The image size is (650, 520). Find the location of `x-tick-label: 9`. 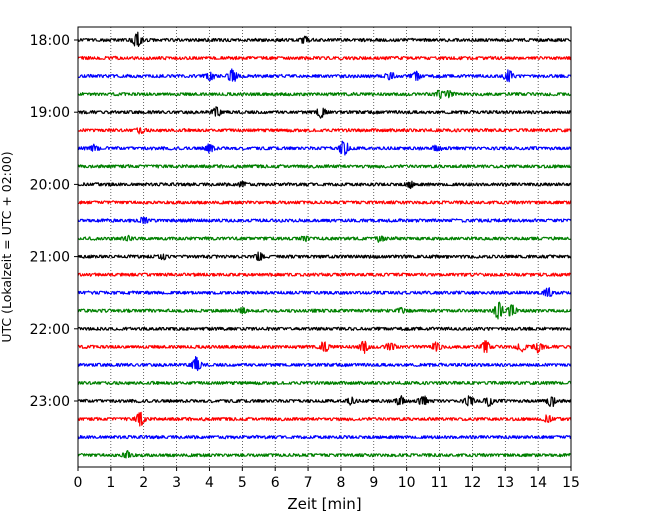

x-tick-label: 9 is located at coordinates (373, 483).